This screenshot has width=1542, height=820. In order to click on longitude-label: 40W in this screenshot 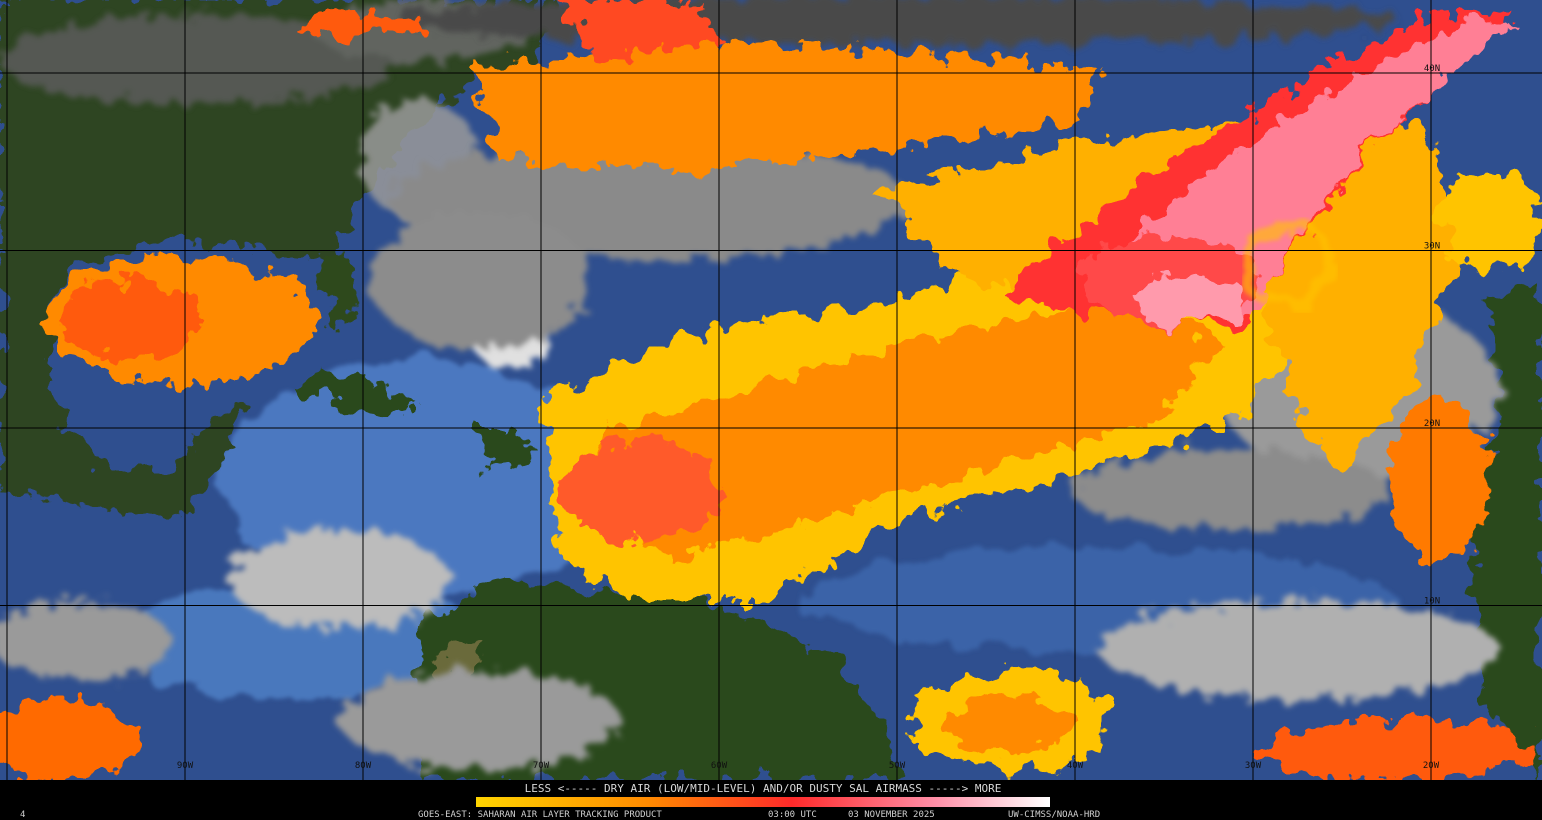, I will do `click(1075, 766)`.